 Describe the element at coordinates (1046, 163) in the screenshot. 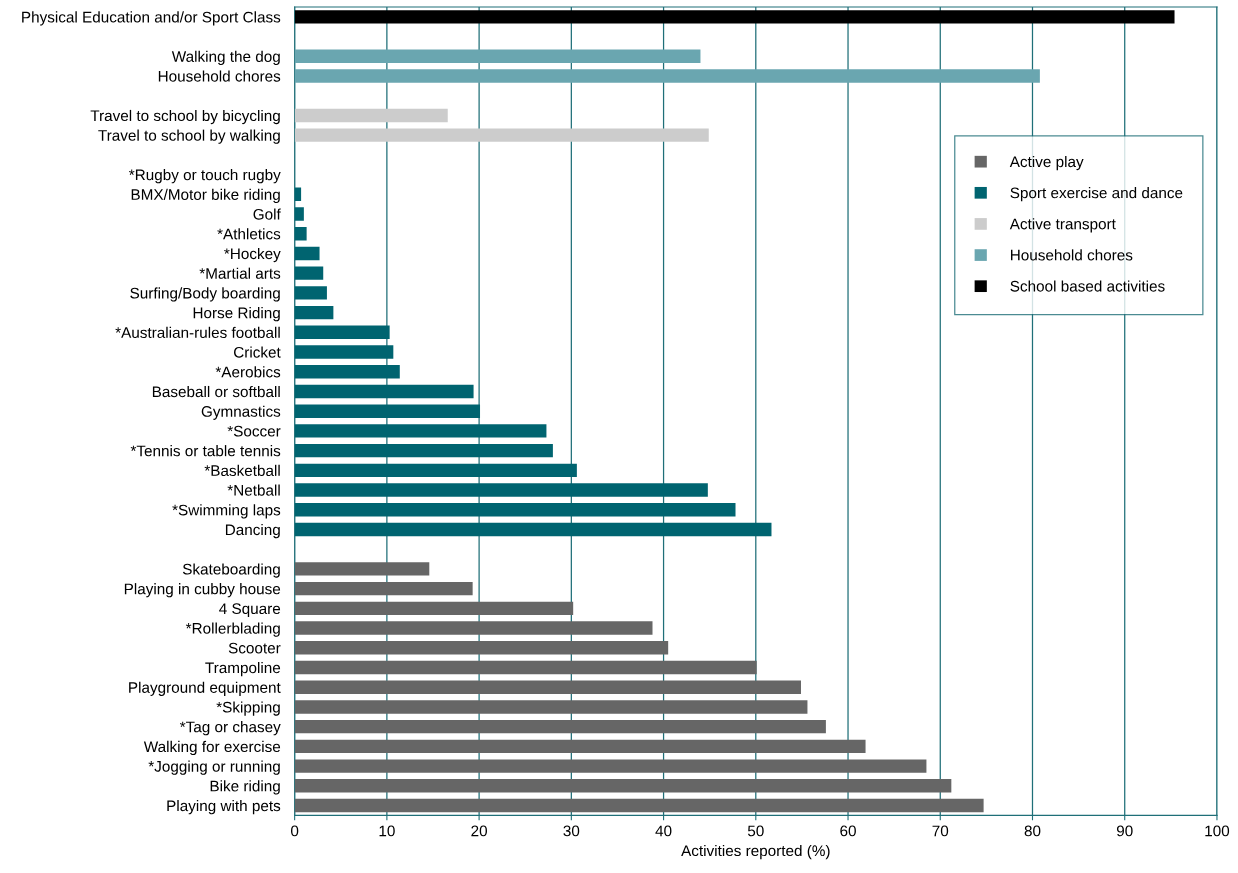

I see `legend-label: Active play` at that location.